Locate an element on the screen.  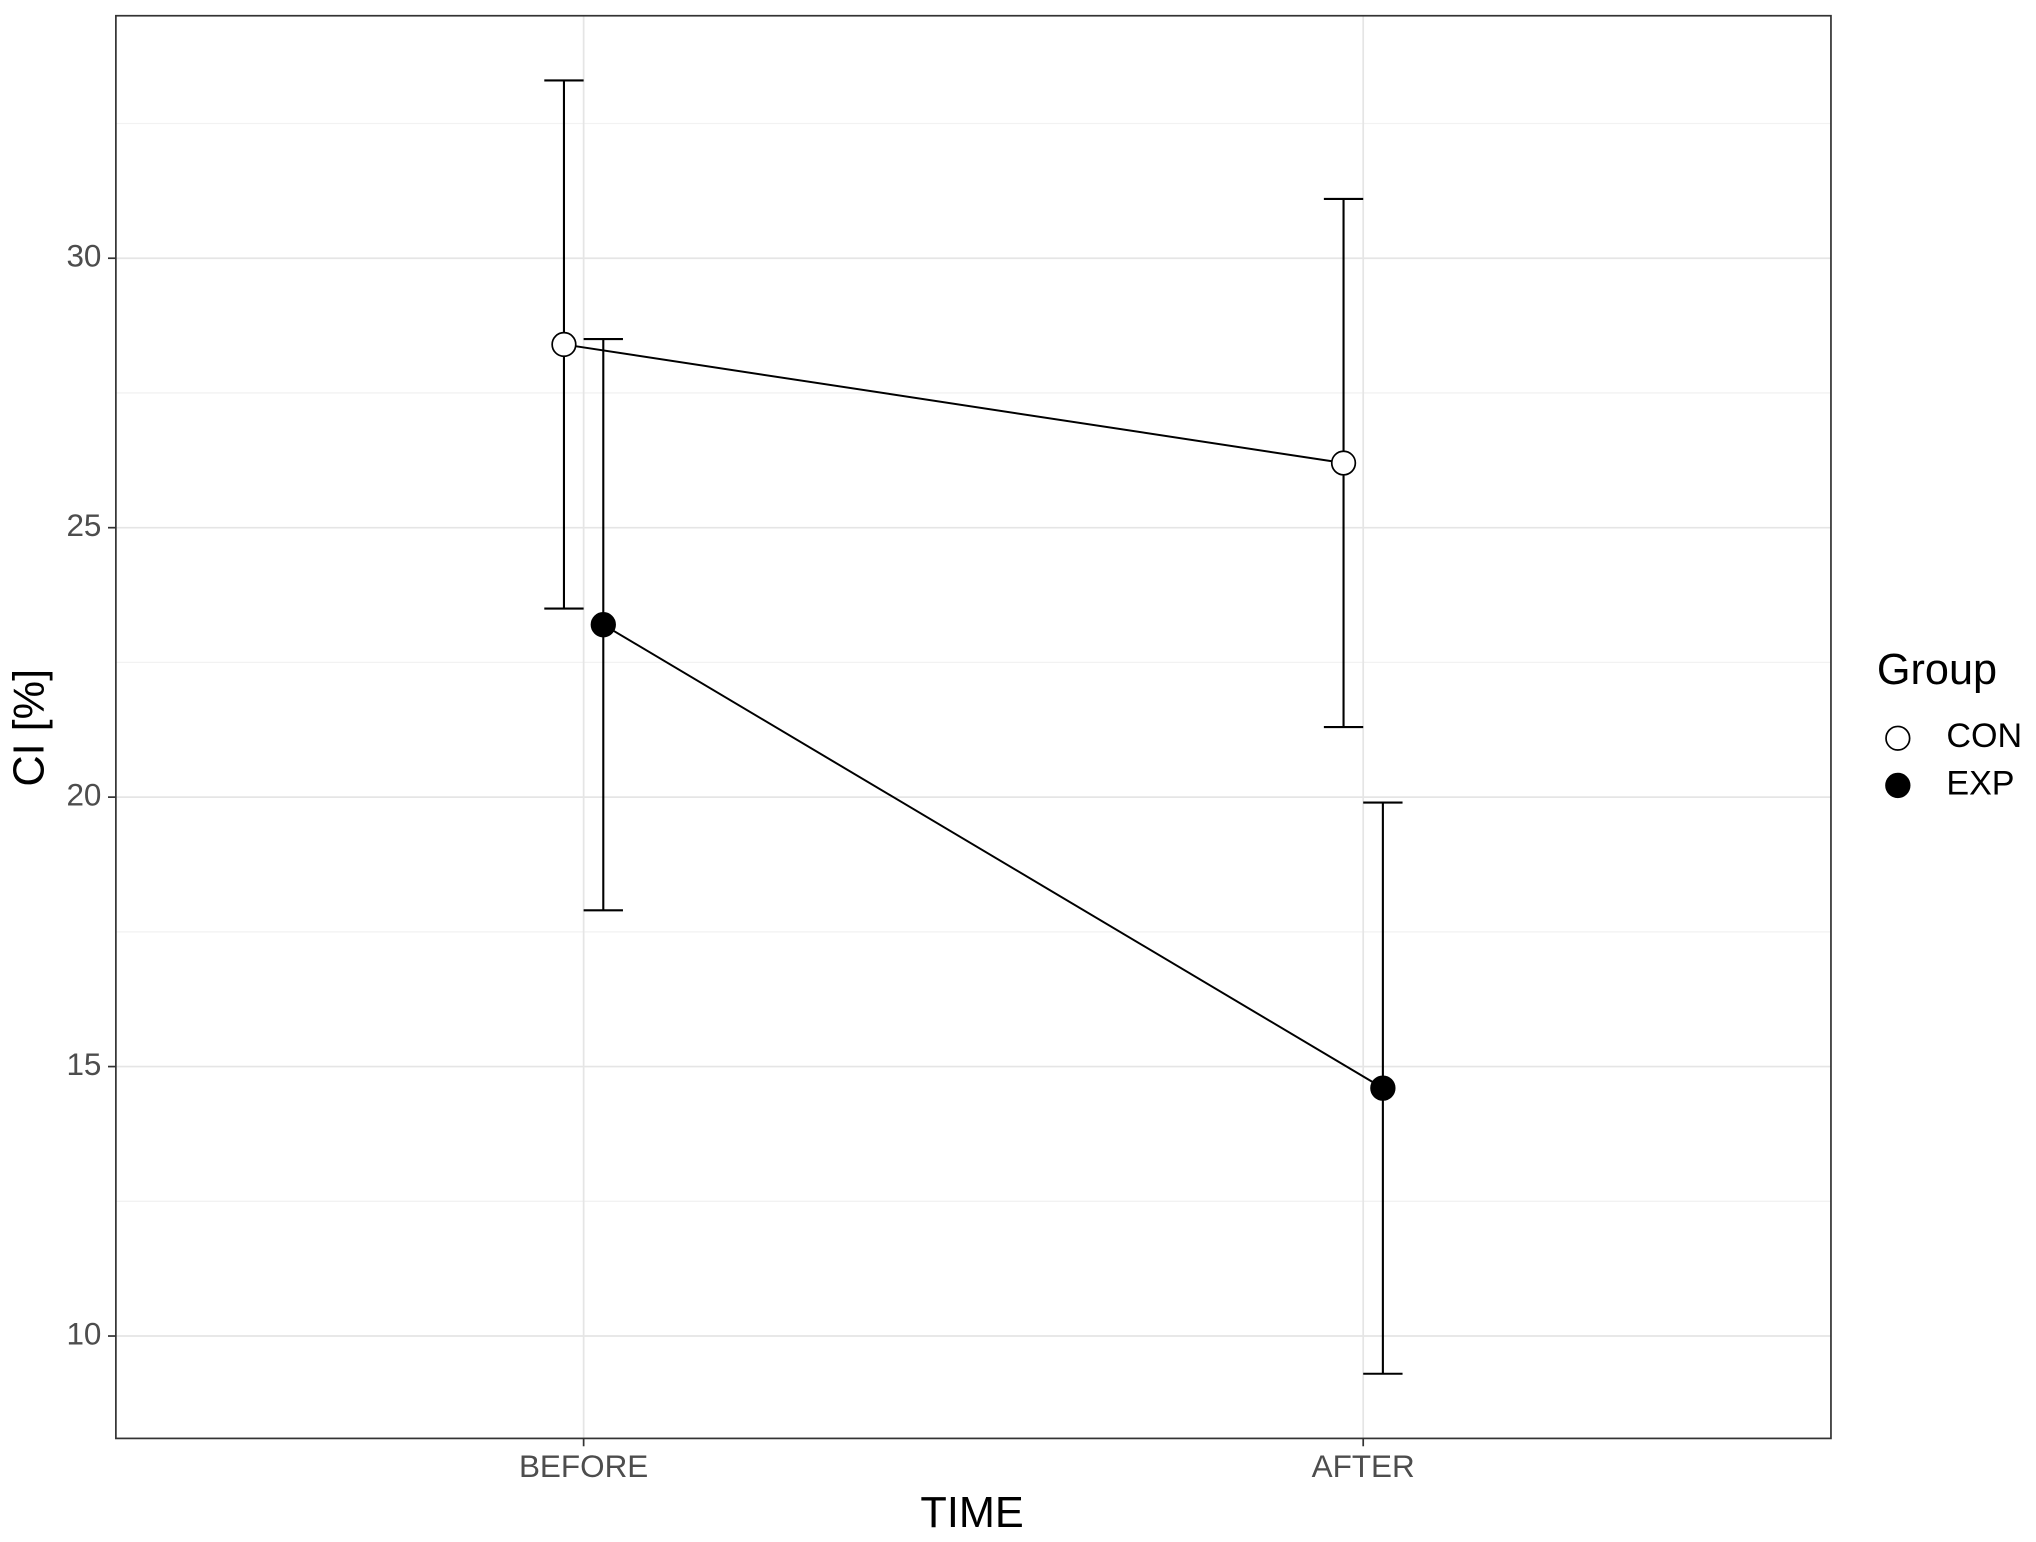
y-tick-label: 25 is located at coordinates (83, 525).